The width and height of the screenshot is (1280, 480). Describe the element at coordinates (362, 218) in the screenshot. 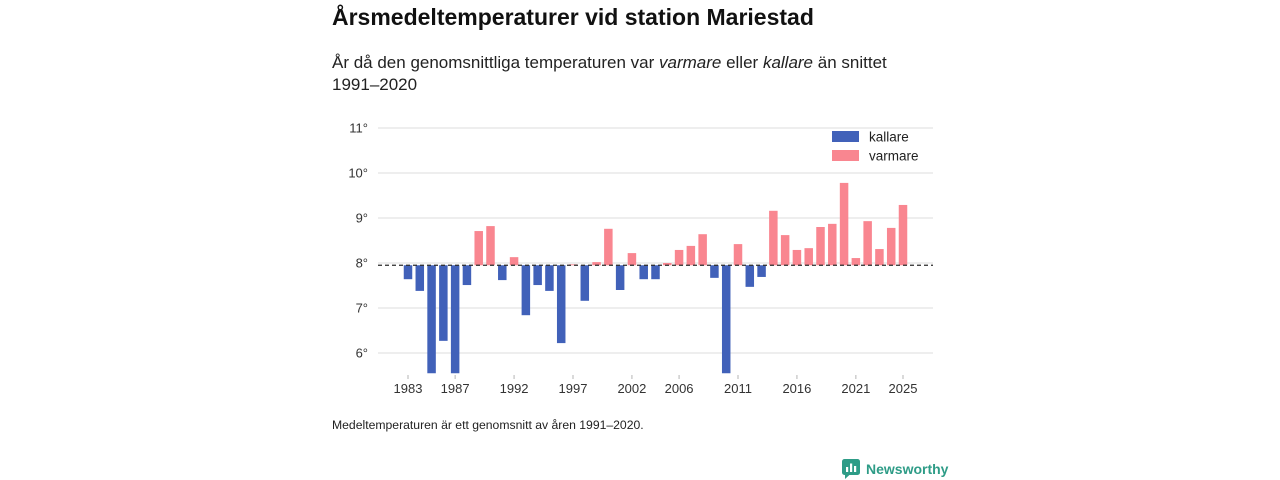

I see `y-tick-label: 9°` at that location.